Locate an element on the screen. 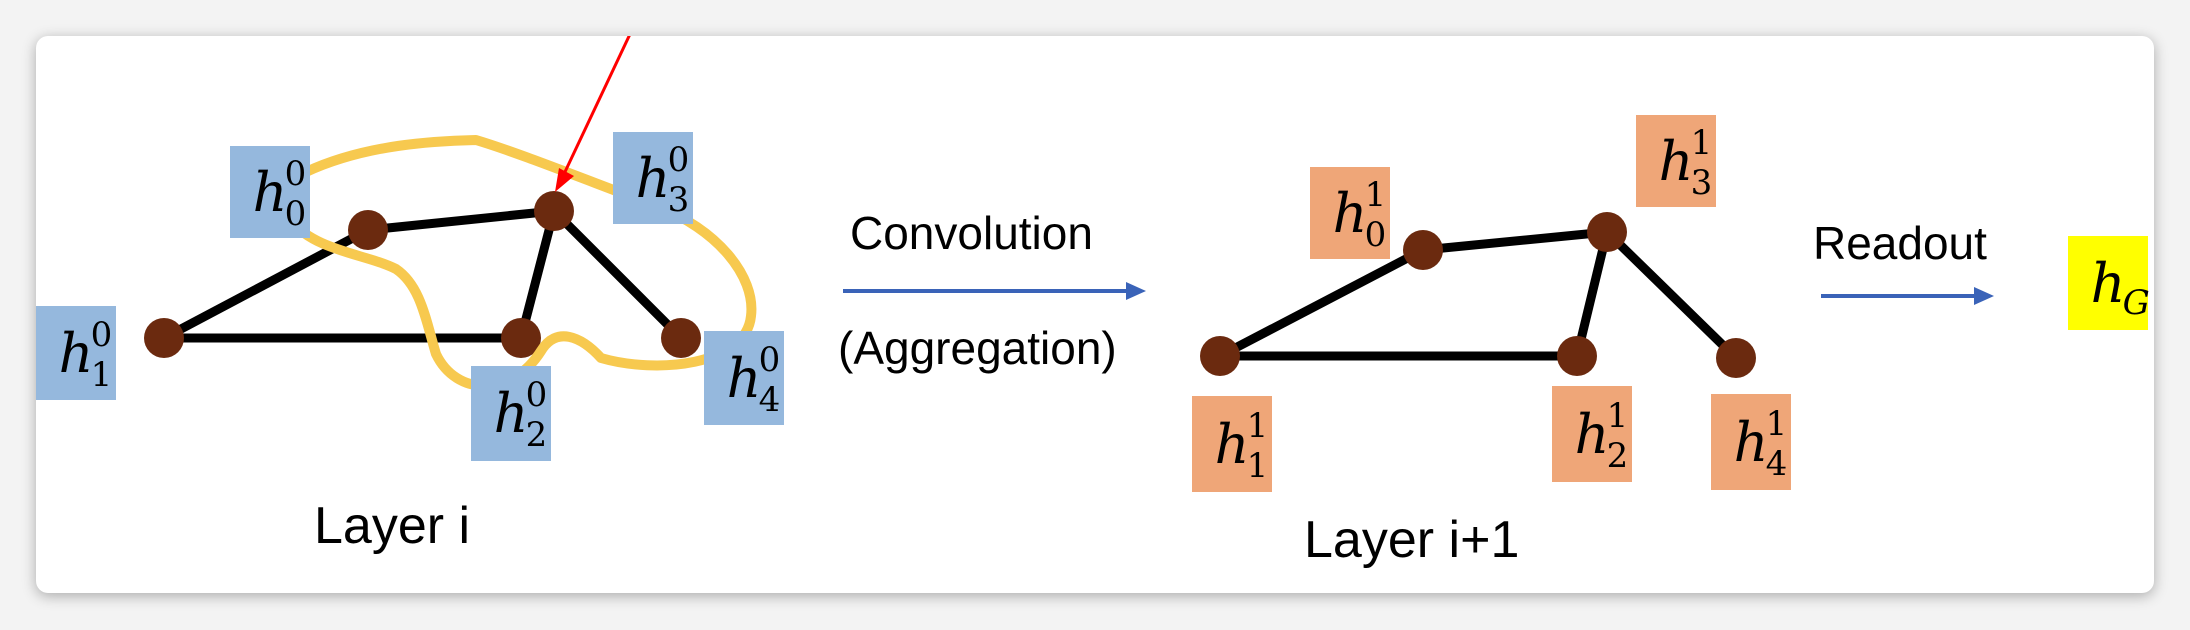 The image size is (2190, 630). readout-label: Readout is located at coordinates (1900, 243).